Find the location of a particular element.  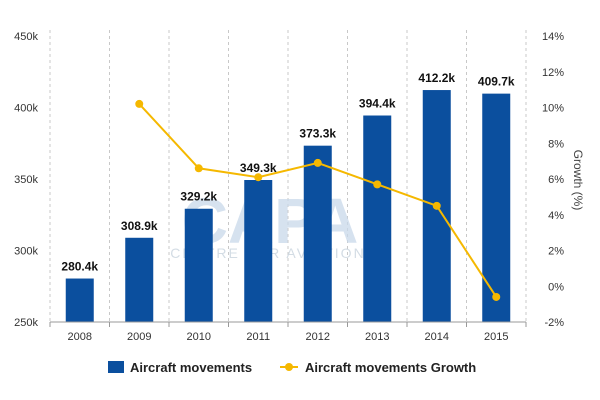

y-axis-right-title: Growth (%) is located at coordinates (578, 180).